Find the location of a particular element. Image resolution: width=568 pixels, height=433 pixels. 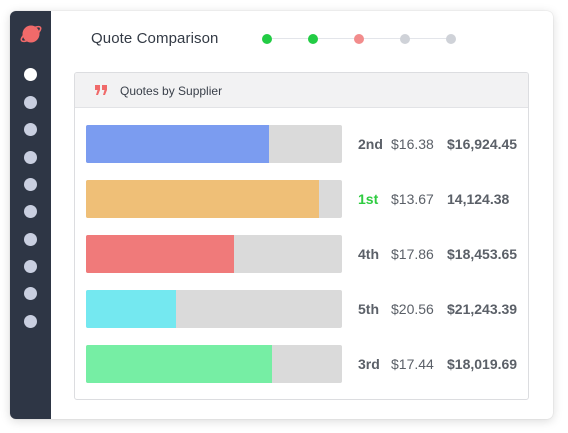

quote-row: 3rd $17.44 $18,019.69 is located at coordinates (306, 364).